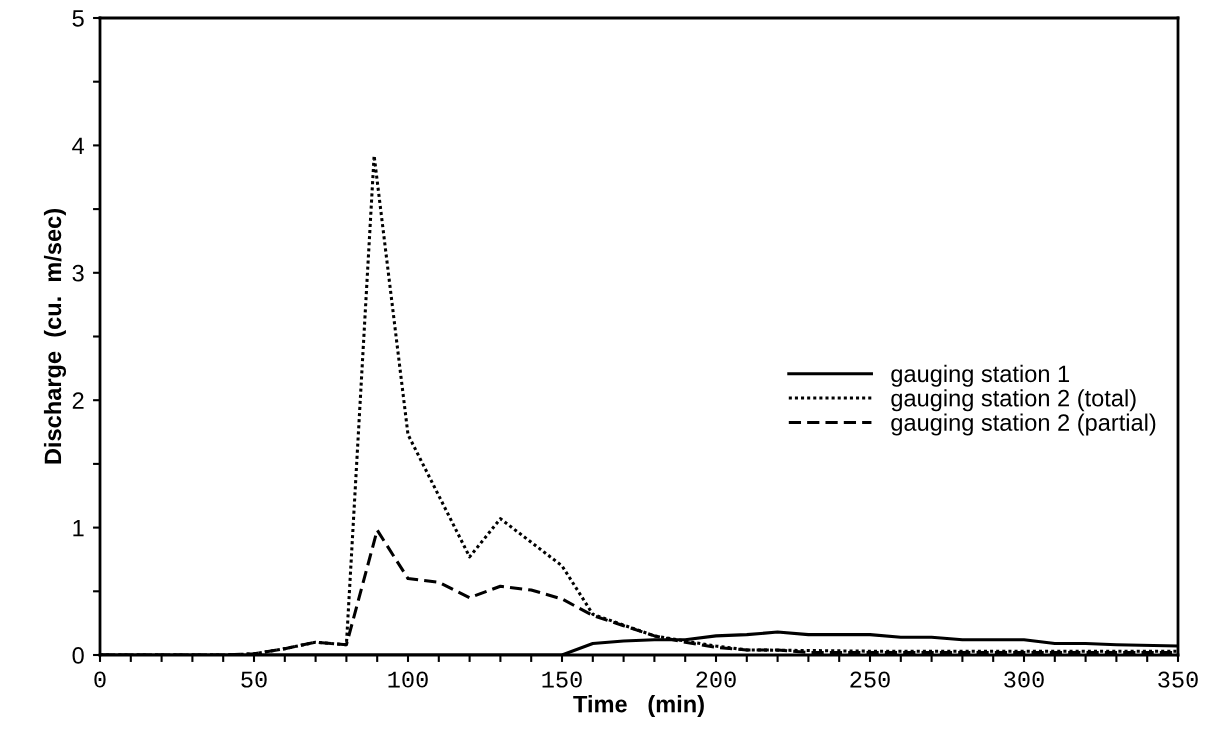 The image size is (1217, 743). I want to click on x-tick-label: 50, so click(254, 679).